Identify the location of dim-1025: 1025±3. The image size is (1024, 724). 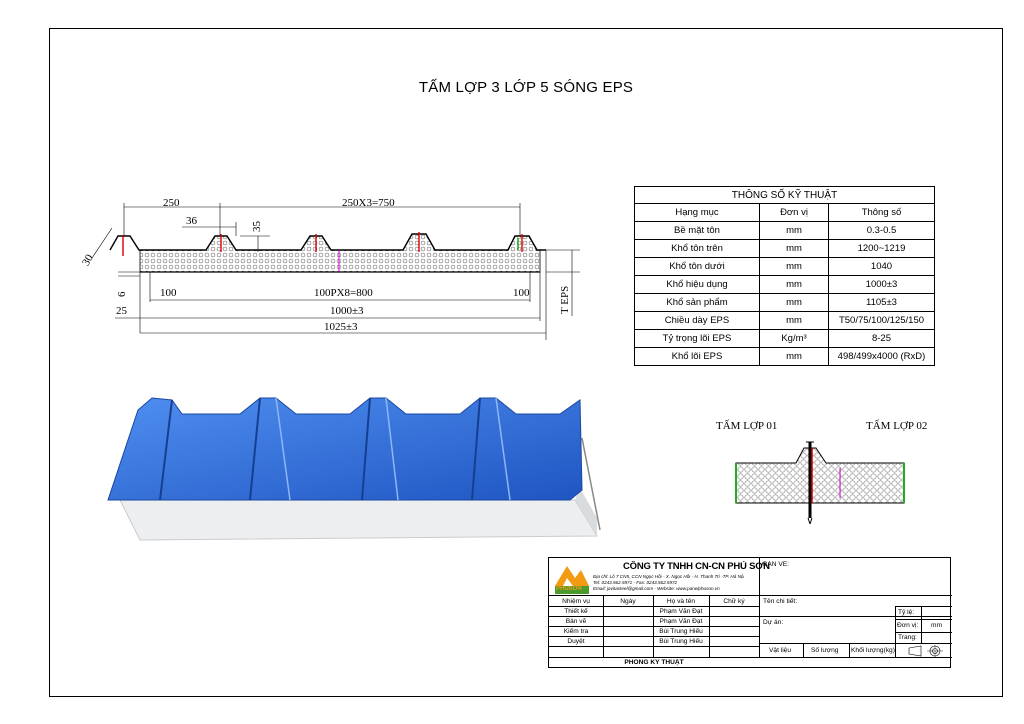
(341, 327).